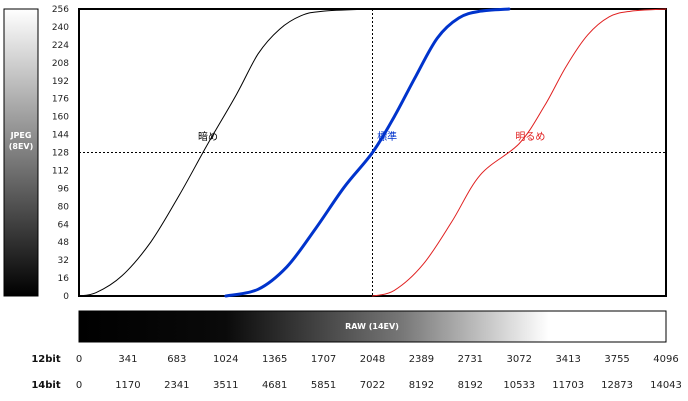 The width and height of the screenshot is (688, 401). Describe the element at coordinates (323, 359) in the screenshot. I see `x-tick-label: 1707` at that location.